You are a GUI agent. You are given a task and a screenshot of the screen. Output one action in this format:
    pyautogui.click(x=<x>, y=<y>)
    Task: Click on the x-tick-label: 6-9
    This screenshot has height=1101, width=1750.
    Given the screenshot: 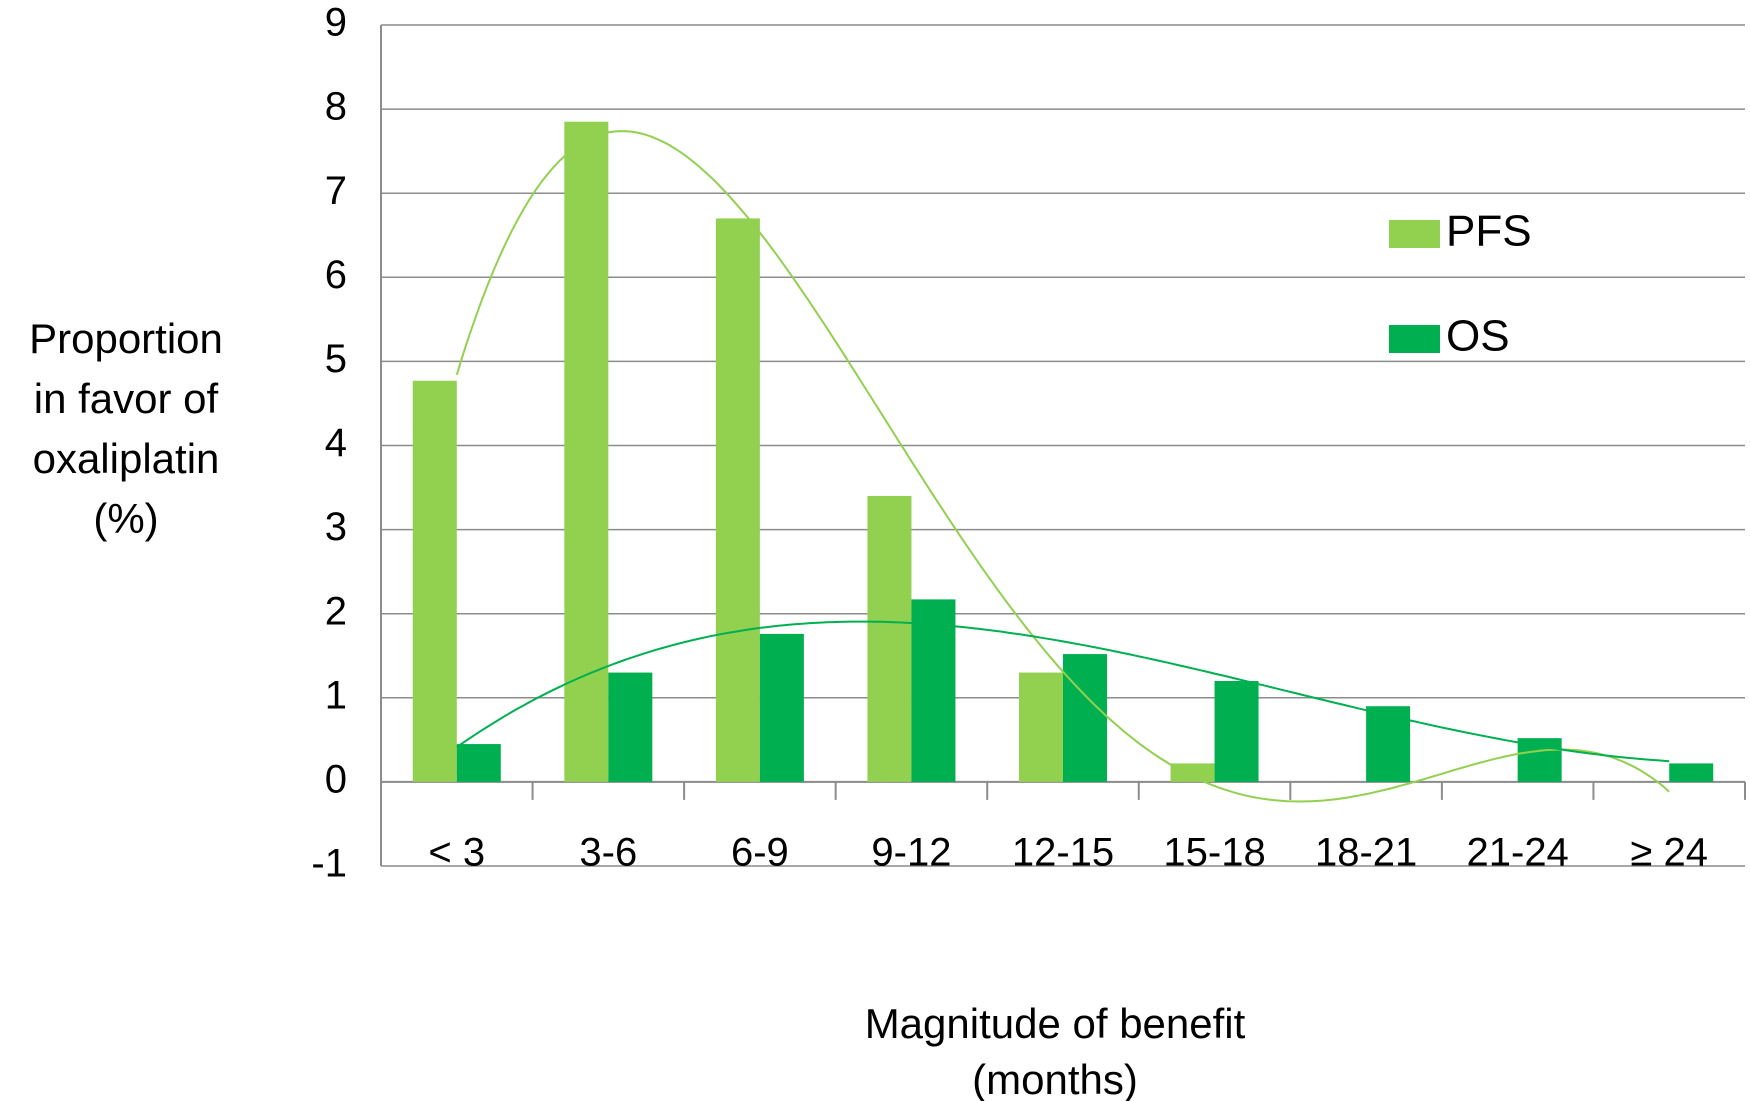 What is the action you would take?
    pyautogui.click(x=760, y=853)
    